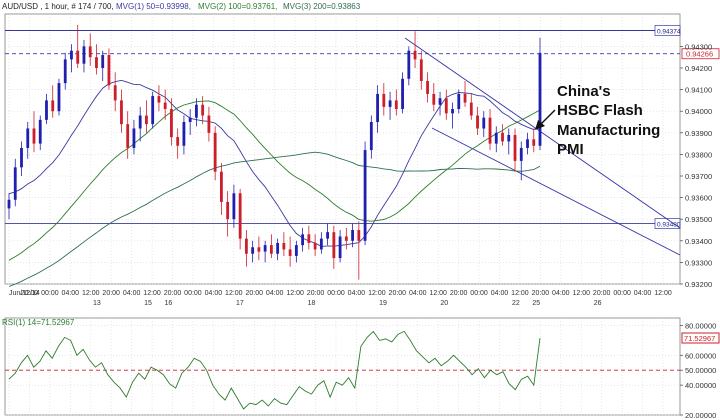 Image resolution: width=720 pixels, height=420 pixels. What do you see at coordinates (698, 111) in the screenshot?
I see `price-tick-label: 0.94000` at bounding box center [698, 111].